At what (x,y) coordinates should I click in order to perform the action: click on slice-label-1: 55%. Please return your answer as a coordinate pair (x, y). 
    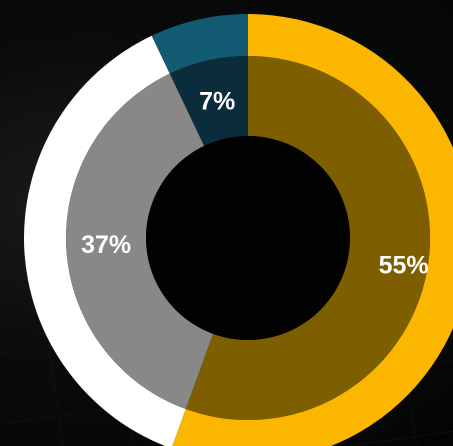
    Looking at the image, I should click on (404, 265).